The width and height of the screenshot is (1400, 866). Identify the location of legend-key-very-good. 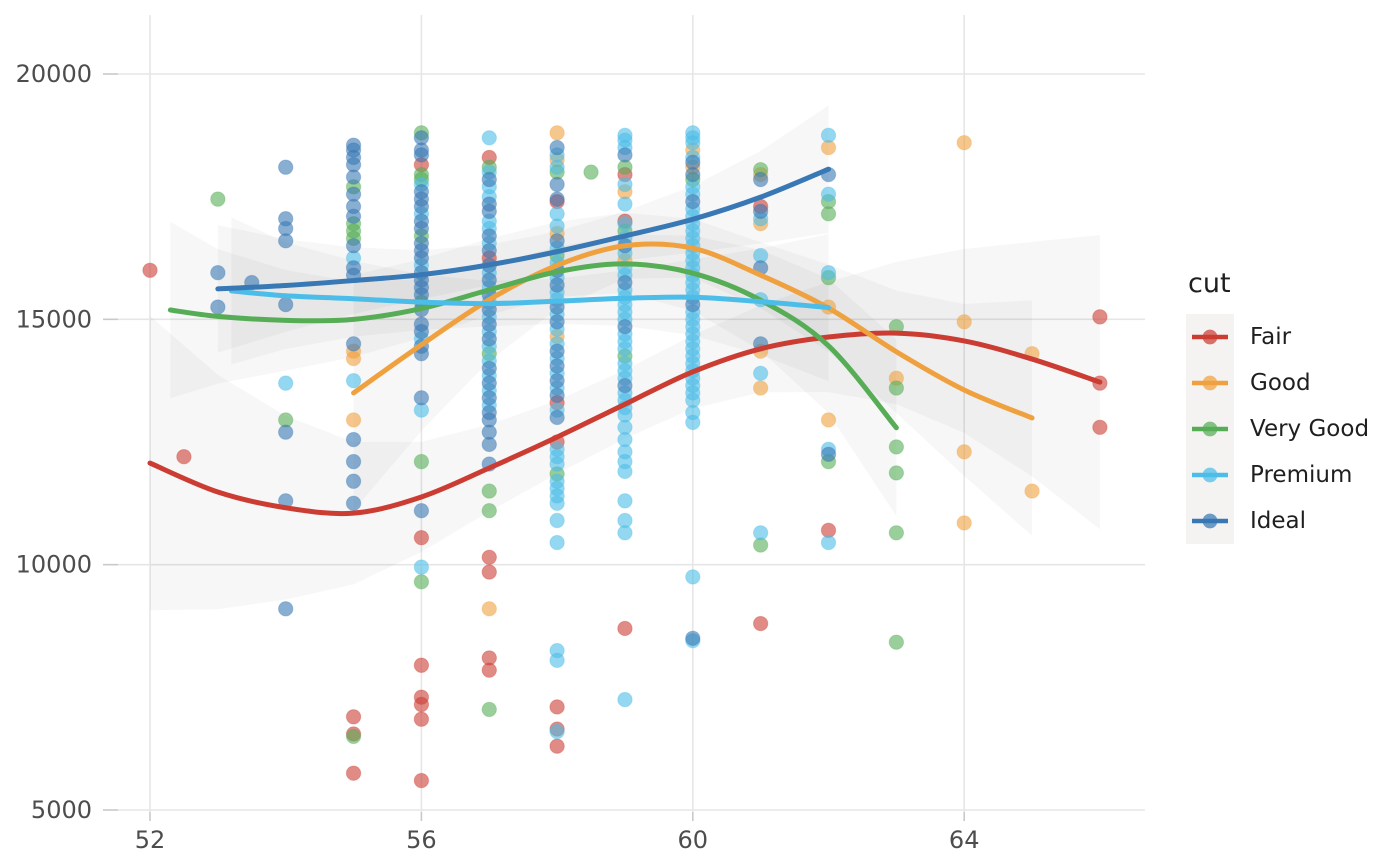
(1210, 429).